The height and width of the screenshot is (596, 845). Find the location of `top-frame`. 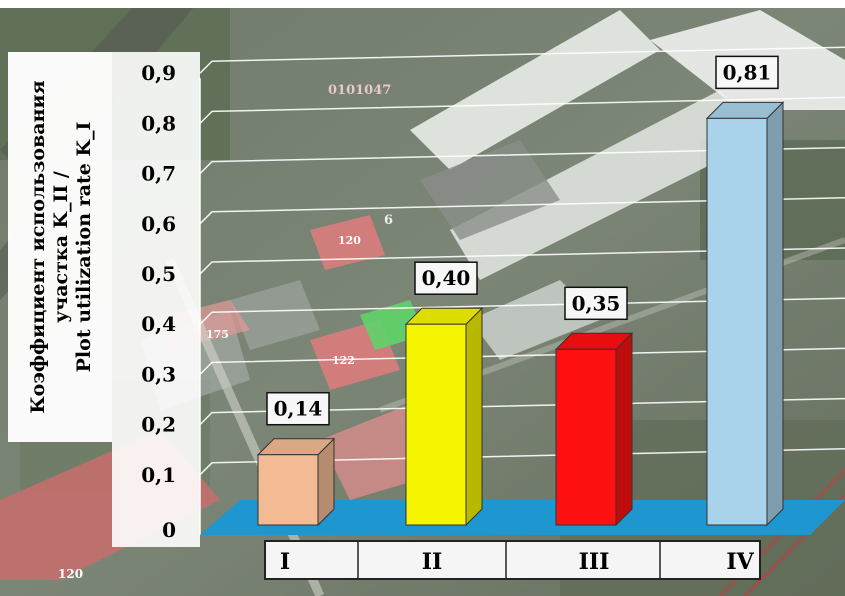

top-frame is located at coordinates (422, 4).